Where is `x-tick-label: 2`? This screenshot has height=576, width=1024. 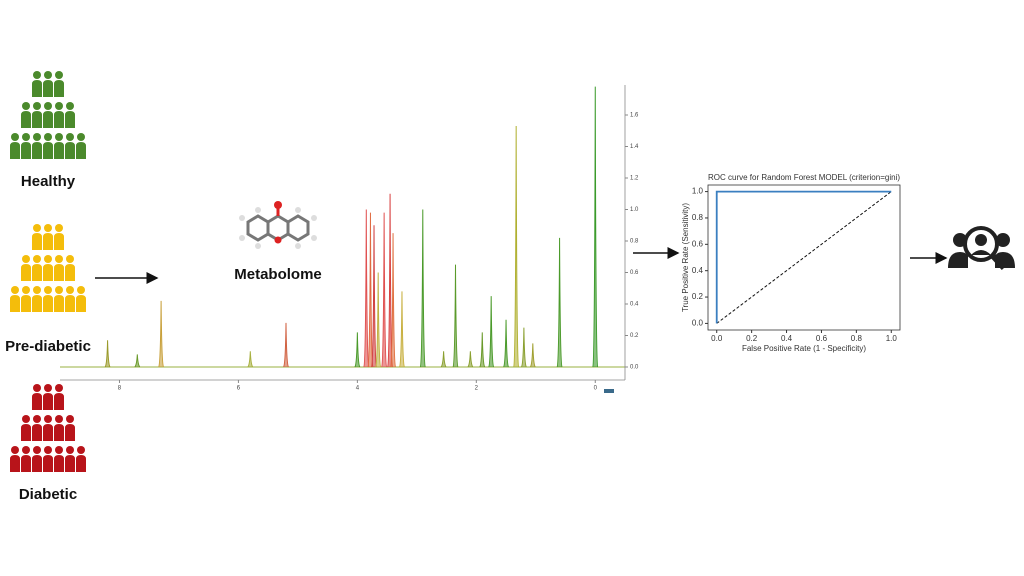
x-tick-label: 2 is located at coordinates (477, 389).